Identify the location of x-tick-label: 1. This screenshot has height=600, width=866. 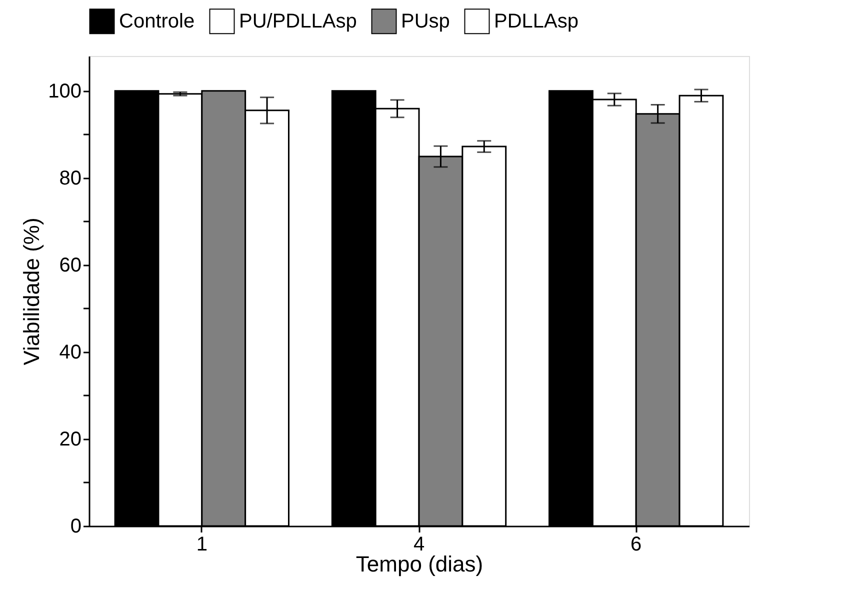
(202, 545).